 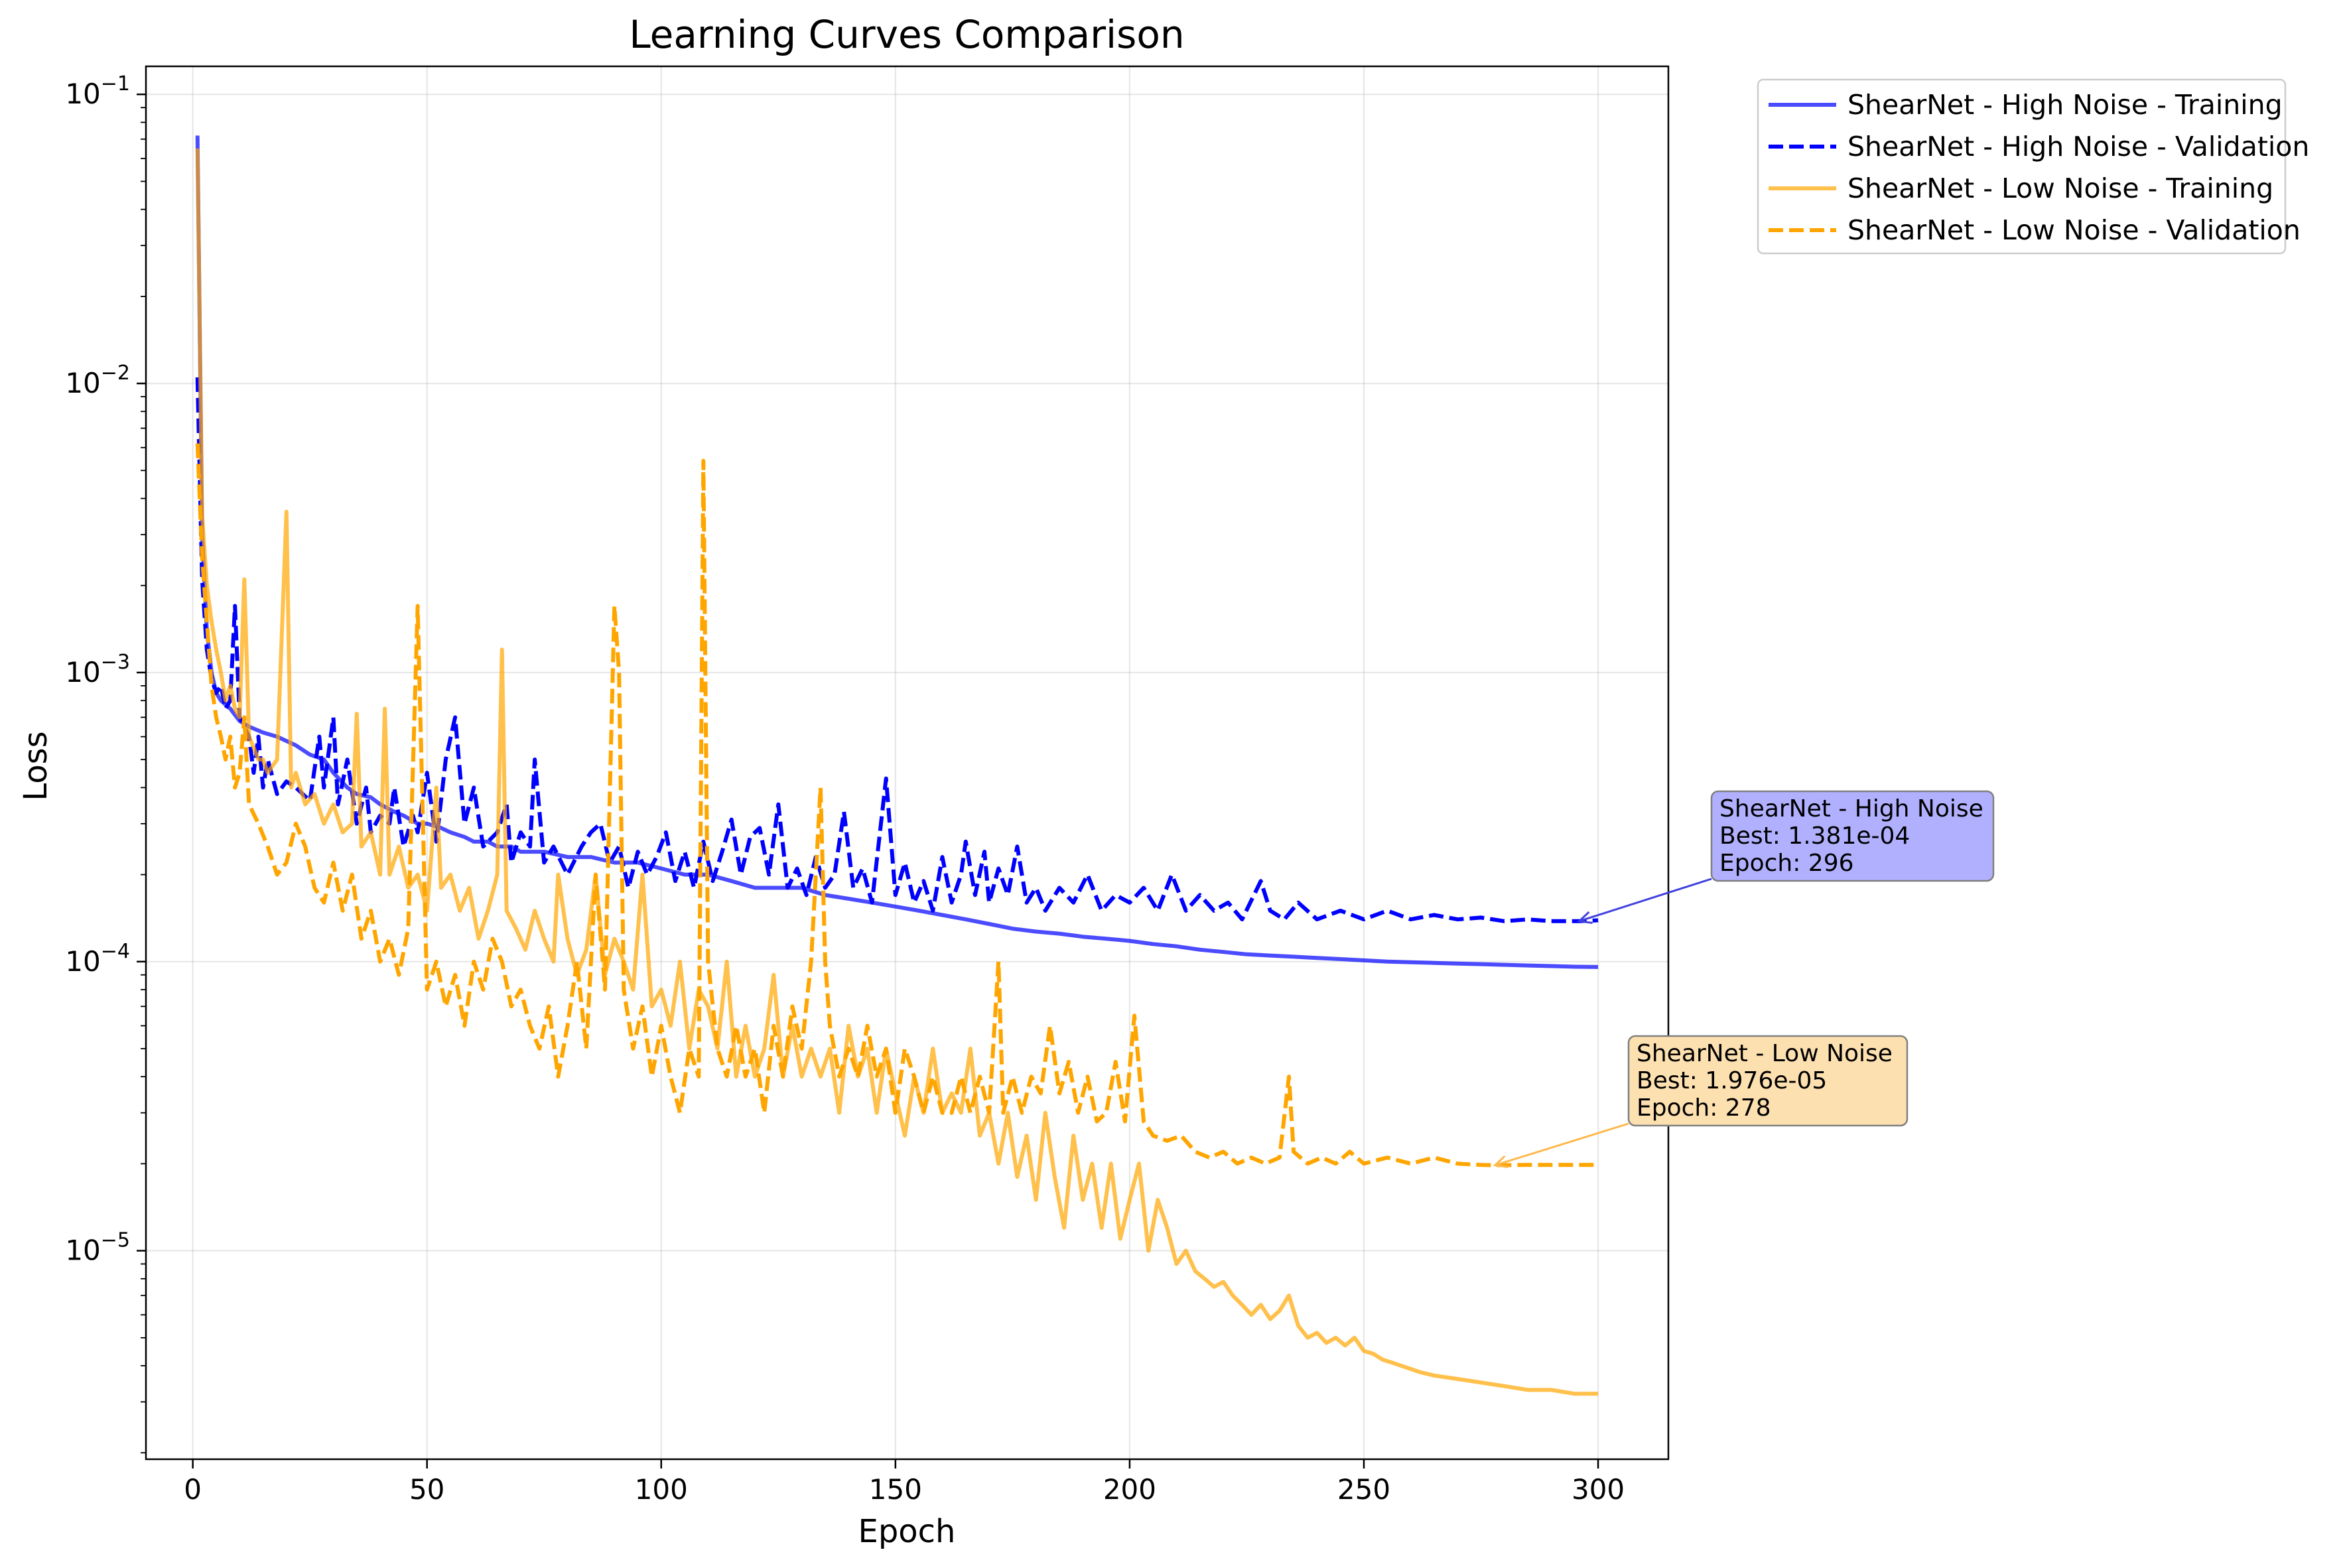 What do you see at coordinates (105, 763) in the screenshot?
I see `y-axis-ticks: 10⁻¹ 10⁻² 10⁻³ 10⁻⁴ 10⁻⁵` at bounding box center [105, 763].